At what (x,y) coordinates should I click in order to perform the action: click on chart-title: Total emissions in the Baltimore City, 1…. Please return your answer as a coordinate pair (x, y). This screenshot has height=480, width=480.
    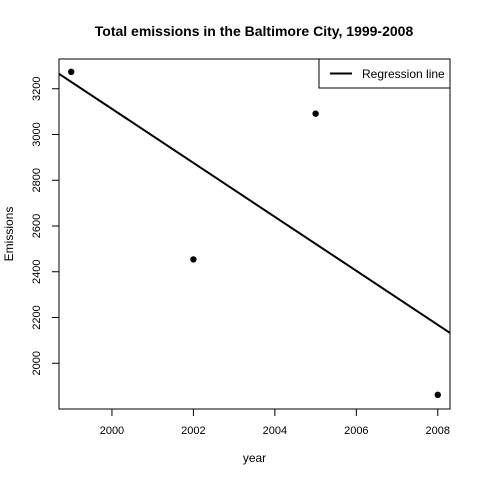
    Looking at the image, I should click on (254, 31).